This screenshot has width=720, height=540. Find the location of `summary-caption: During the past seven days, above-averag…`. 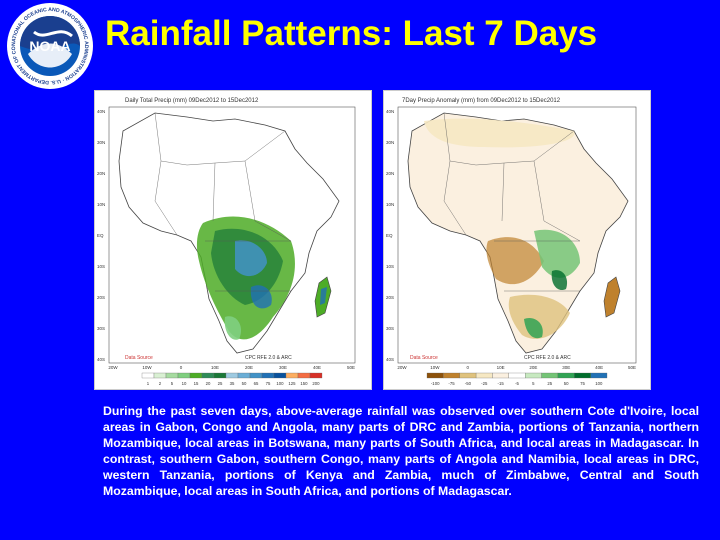

summary-caption: During the past seven days, above-averag… is located at coordinates (401, 451).